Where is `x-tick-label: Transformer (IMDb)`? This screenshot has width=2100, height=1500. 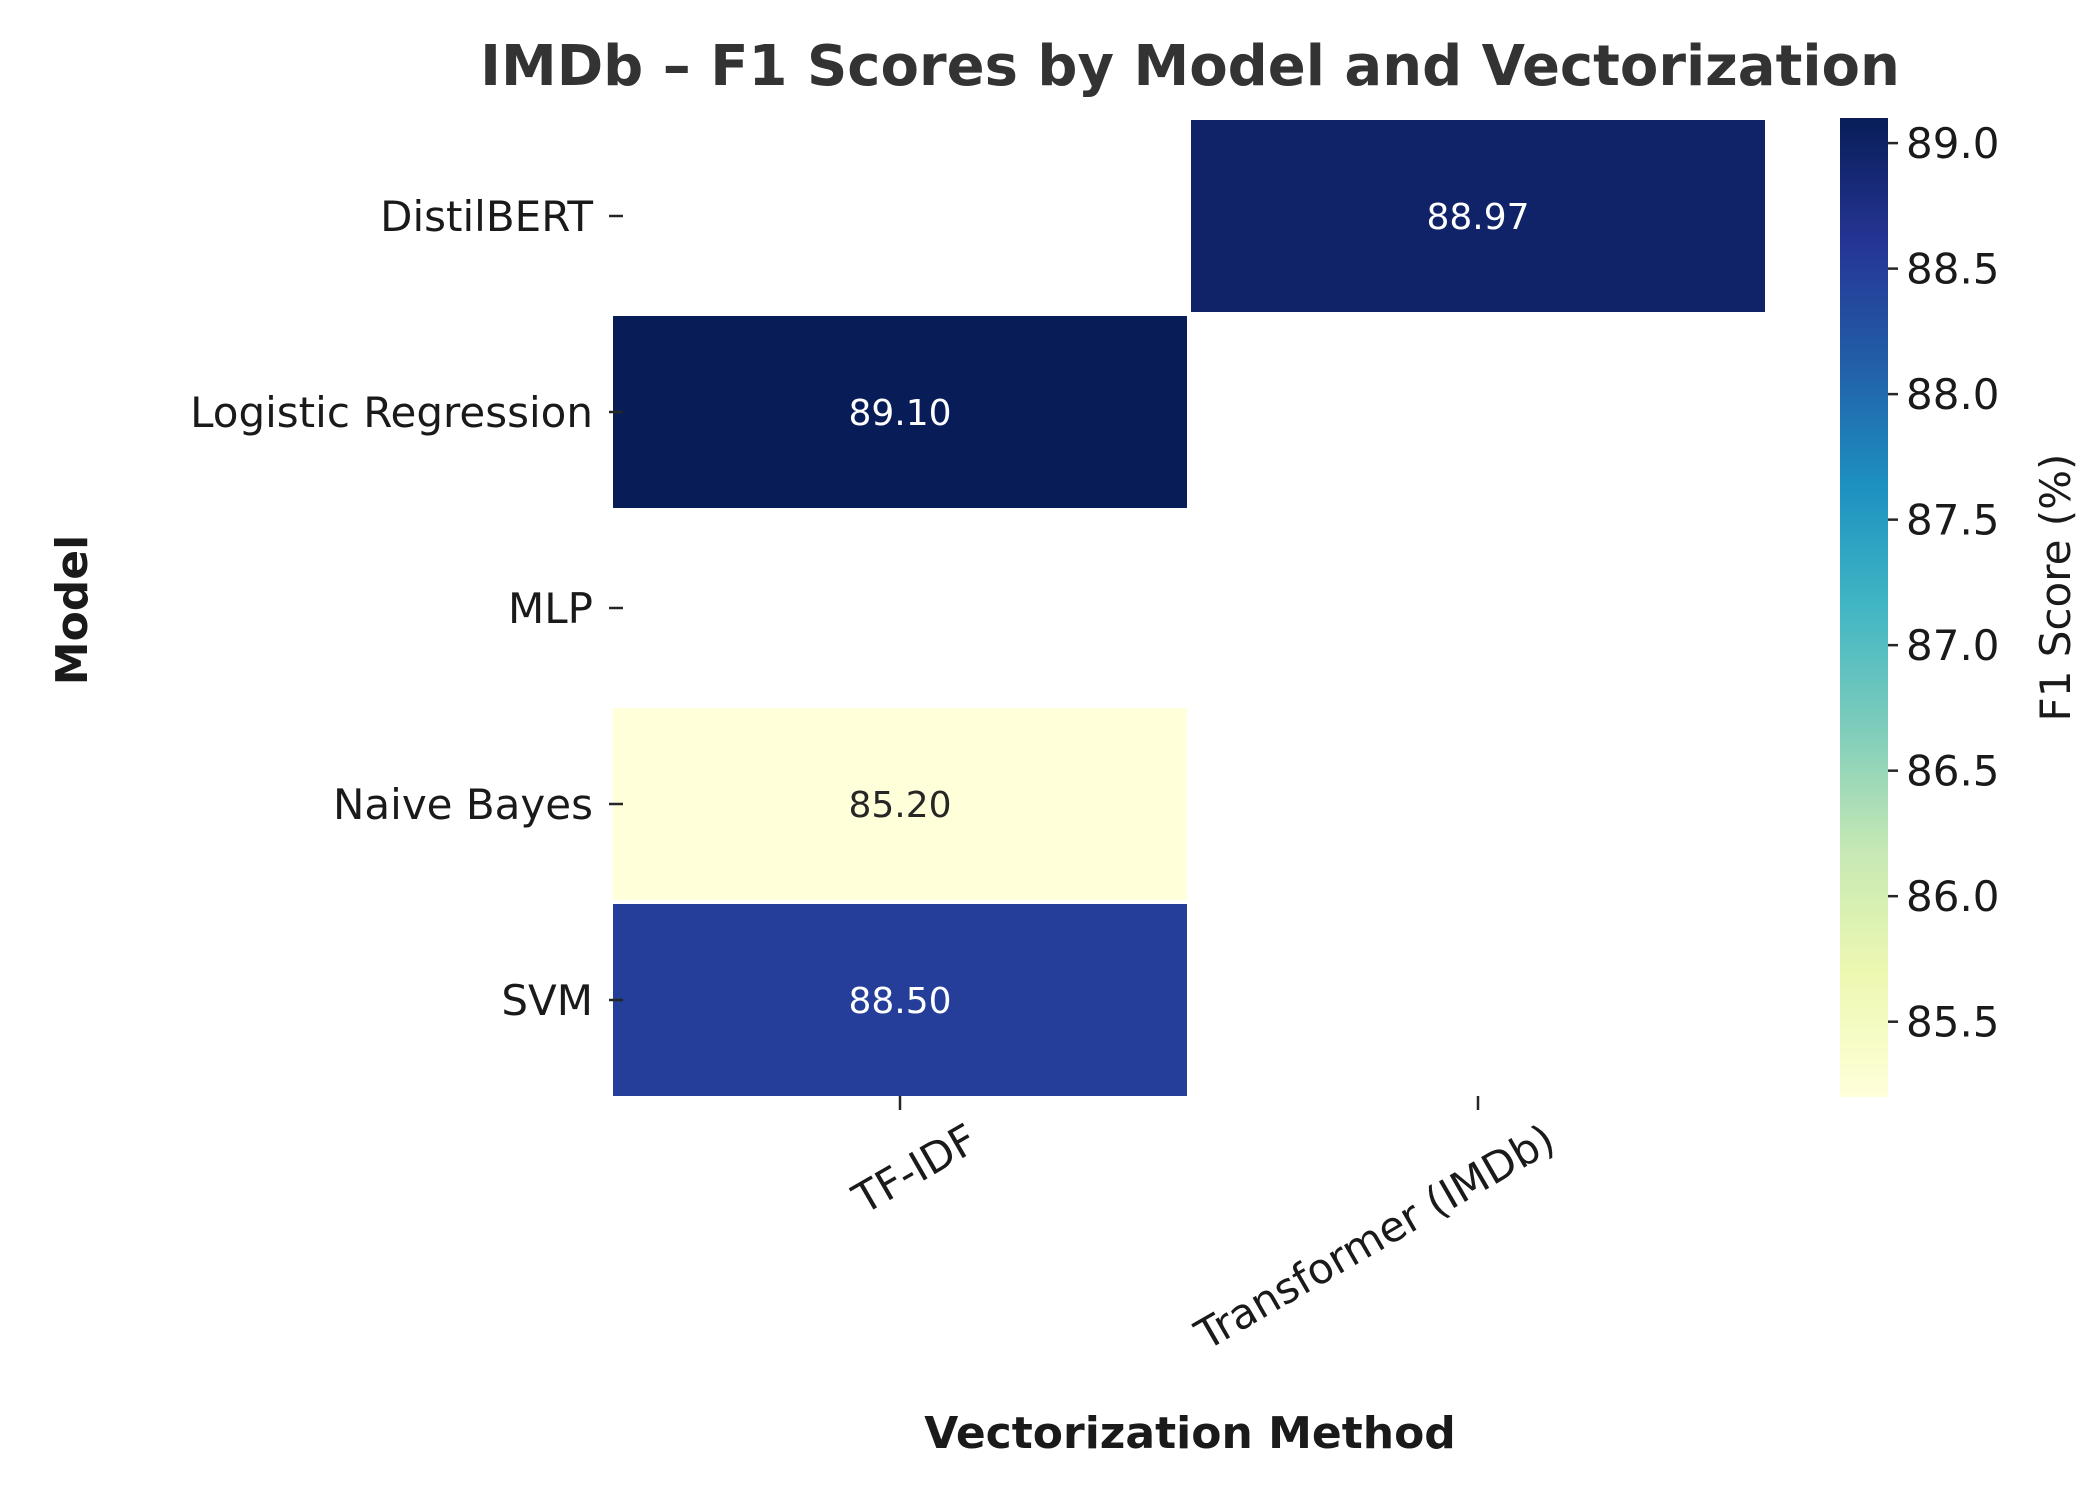
x-tick-label: Transformer (IMDb) is located at coordinates (1374, 1237).